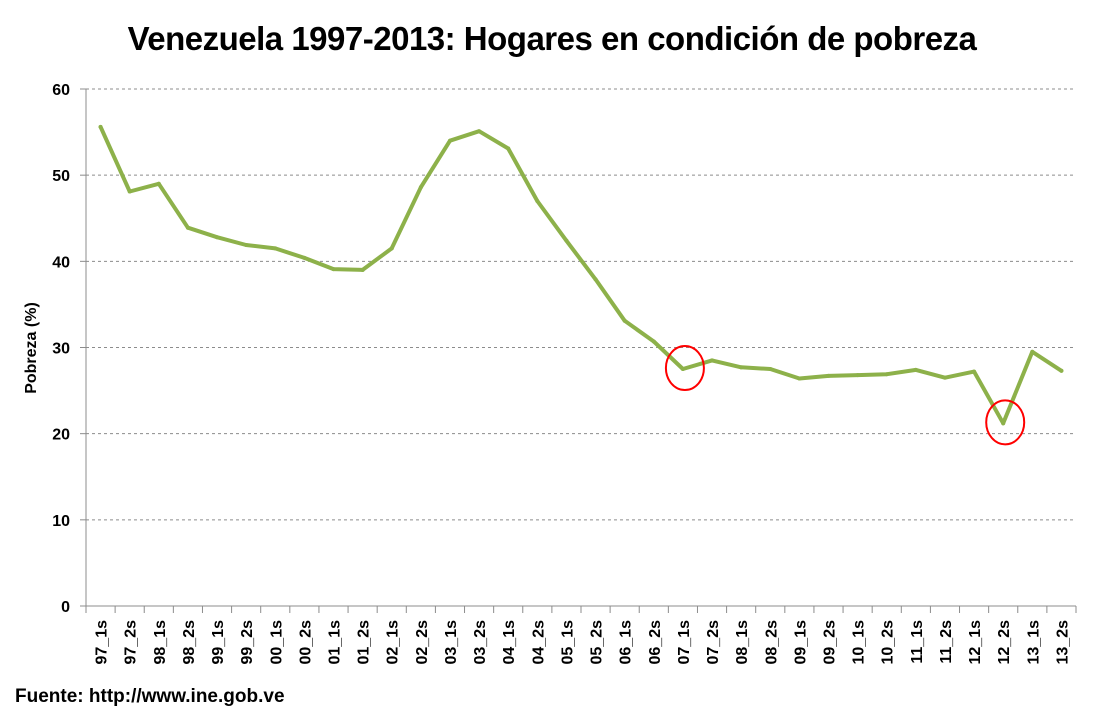 The image size is (1104, 717). Describe the element at coordinates (61, 90) in the screenshot. I see `y-tick-label: 60` at that location.